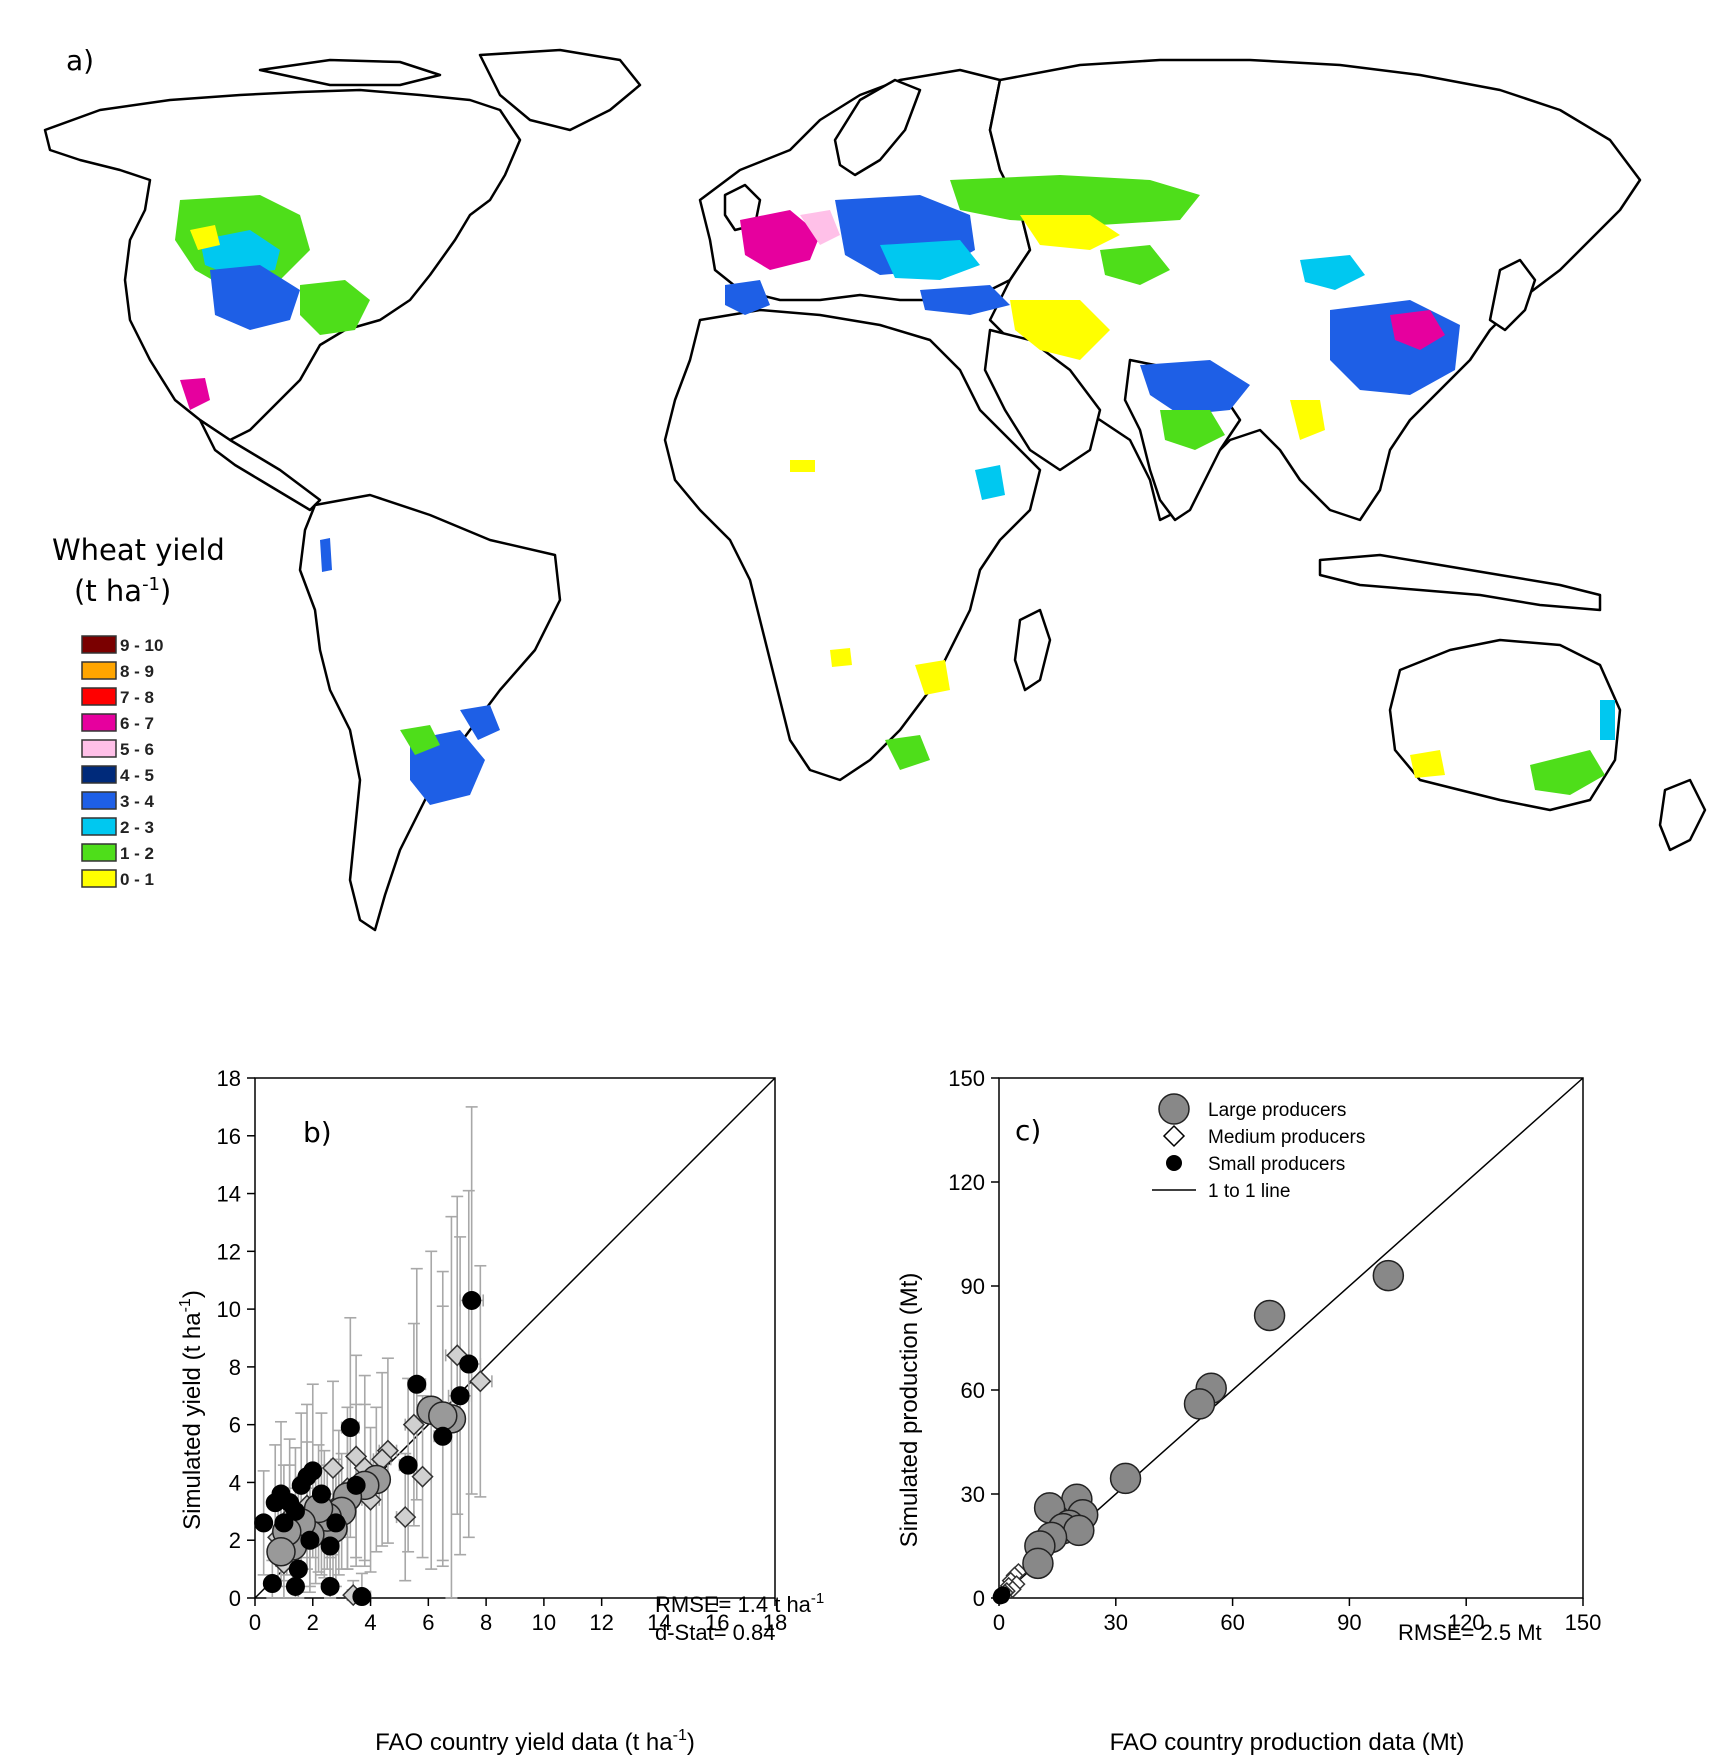 This screenshot has height=1757, width=1725. I want to click on central-america, so click(260, 465).